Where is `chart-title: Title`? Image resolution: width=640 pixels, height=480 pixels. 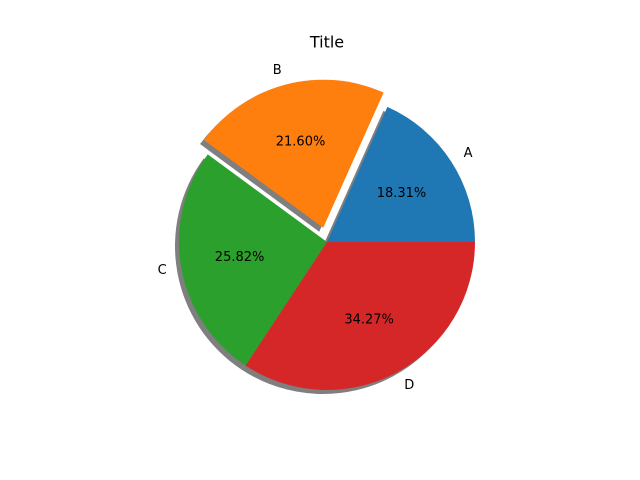 chart-title: Title is located at coordinates (326, 42).